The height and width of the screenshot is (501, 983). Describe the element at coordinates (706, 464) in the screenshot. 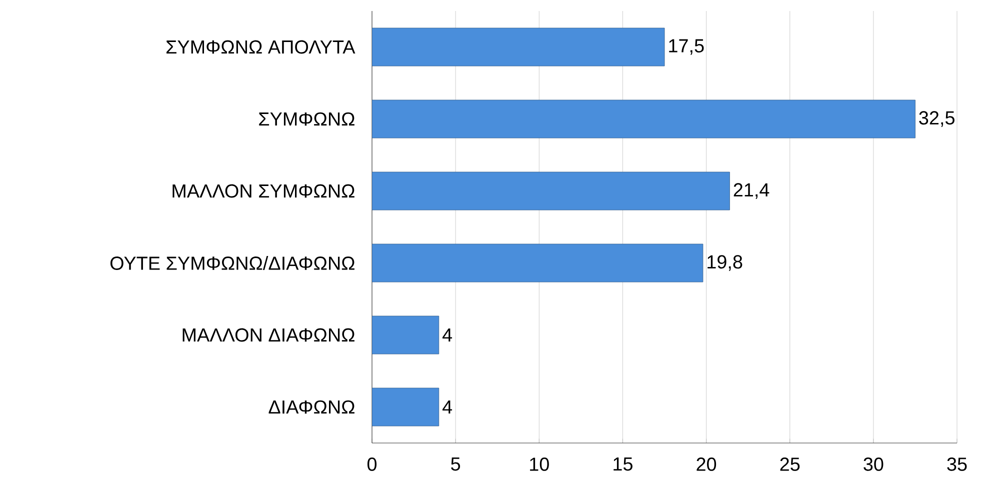

I see `x-tick-label: 20` at that location.